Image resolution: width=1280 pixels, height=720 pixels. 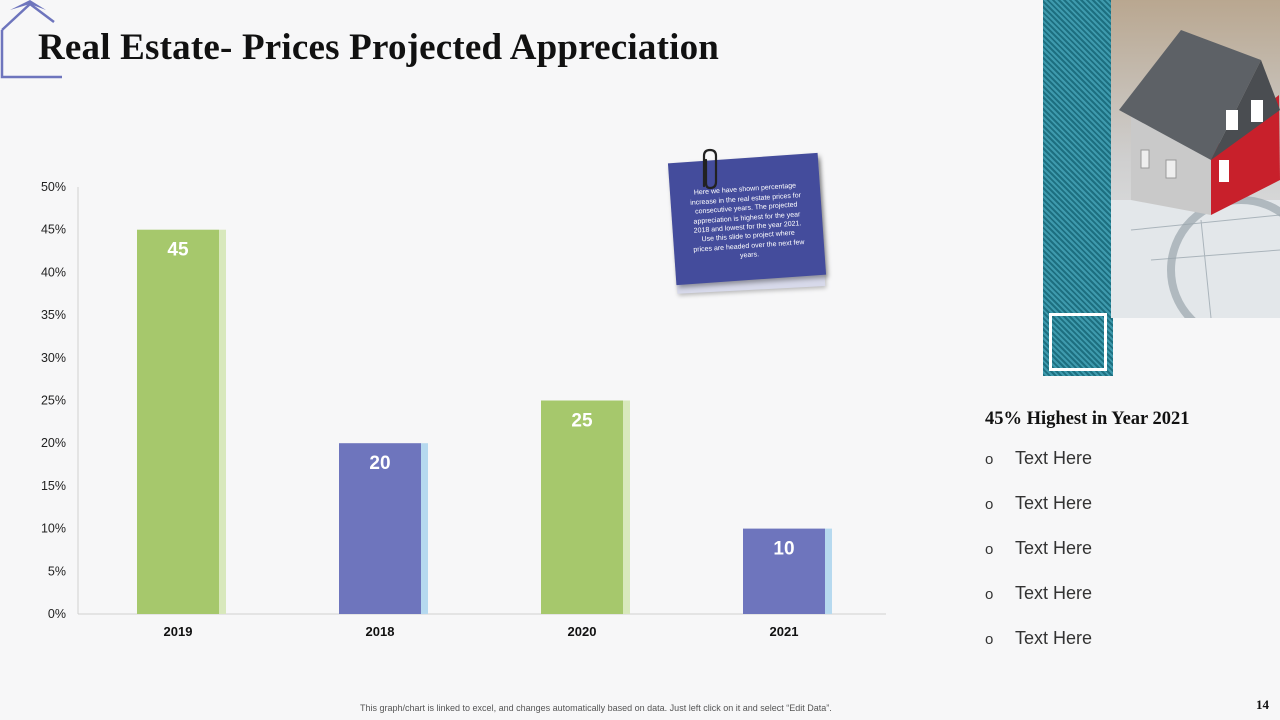 What do you see at coordinates (53, 358) in the screenshot?
I see `y-tick-label: 30%` at bounding box center [53, 358].